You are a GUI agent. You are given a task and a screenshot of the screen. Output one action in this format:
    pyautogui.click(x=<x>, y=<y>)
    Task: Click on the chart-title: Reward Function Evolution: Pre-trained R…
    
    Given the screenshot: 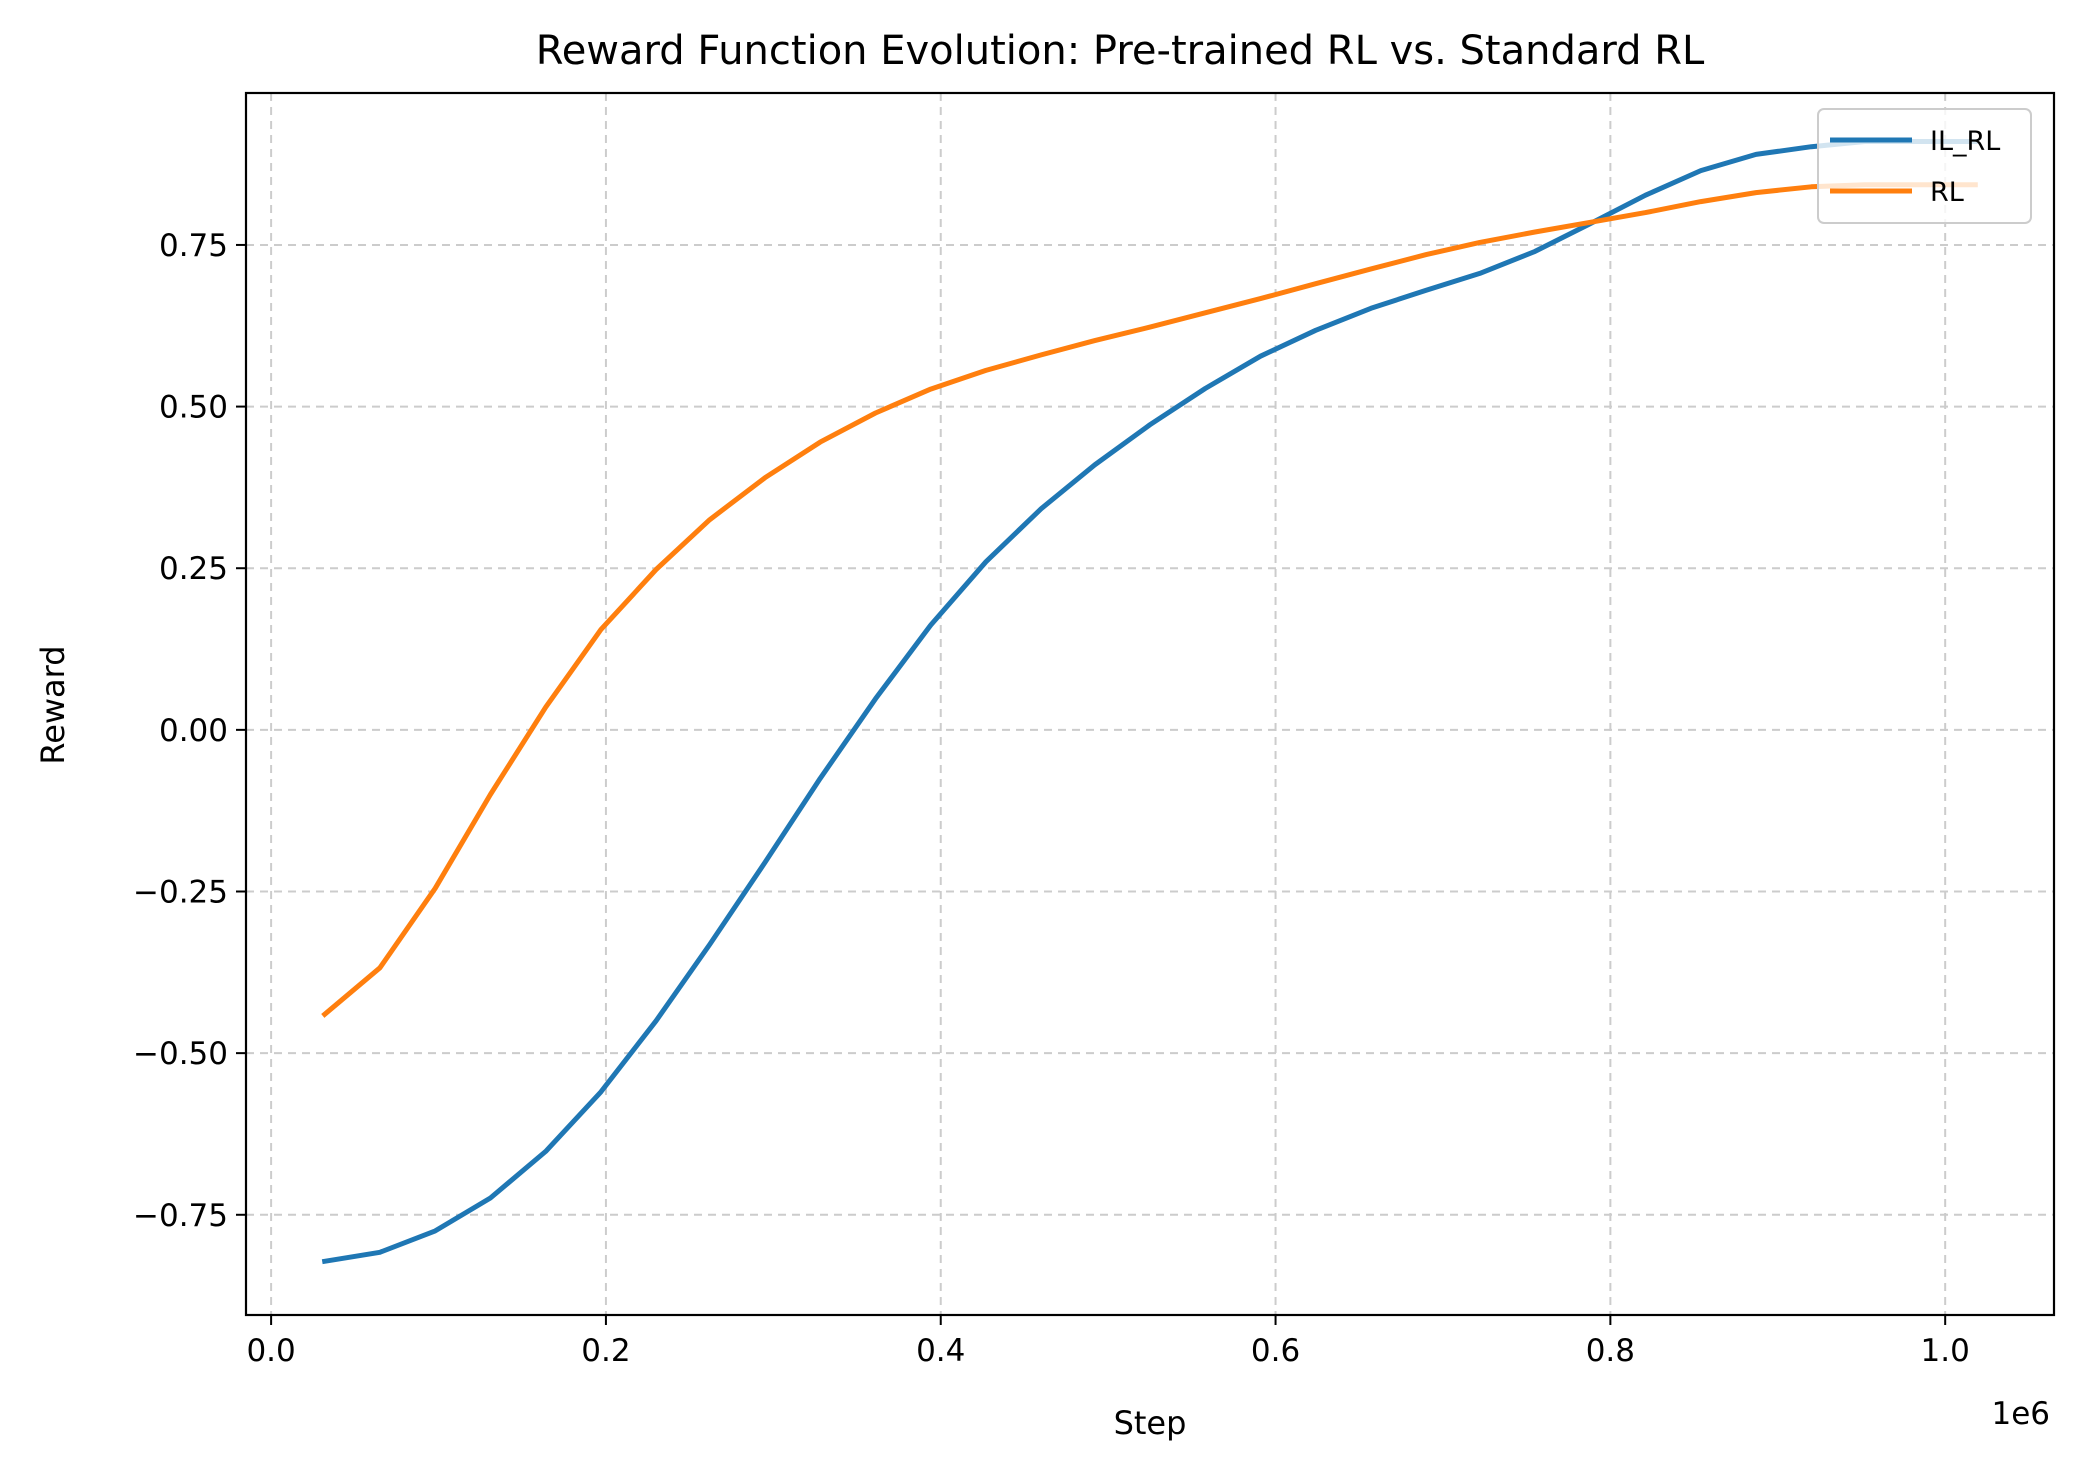 What is the action you would take?
    pyautogui.click(x=1120, y=51)
    